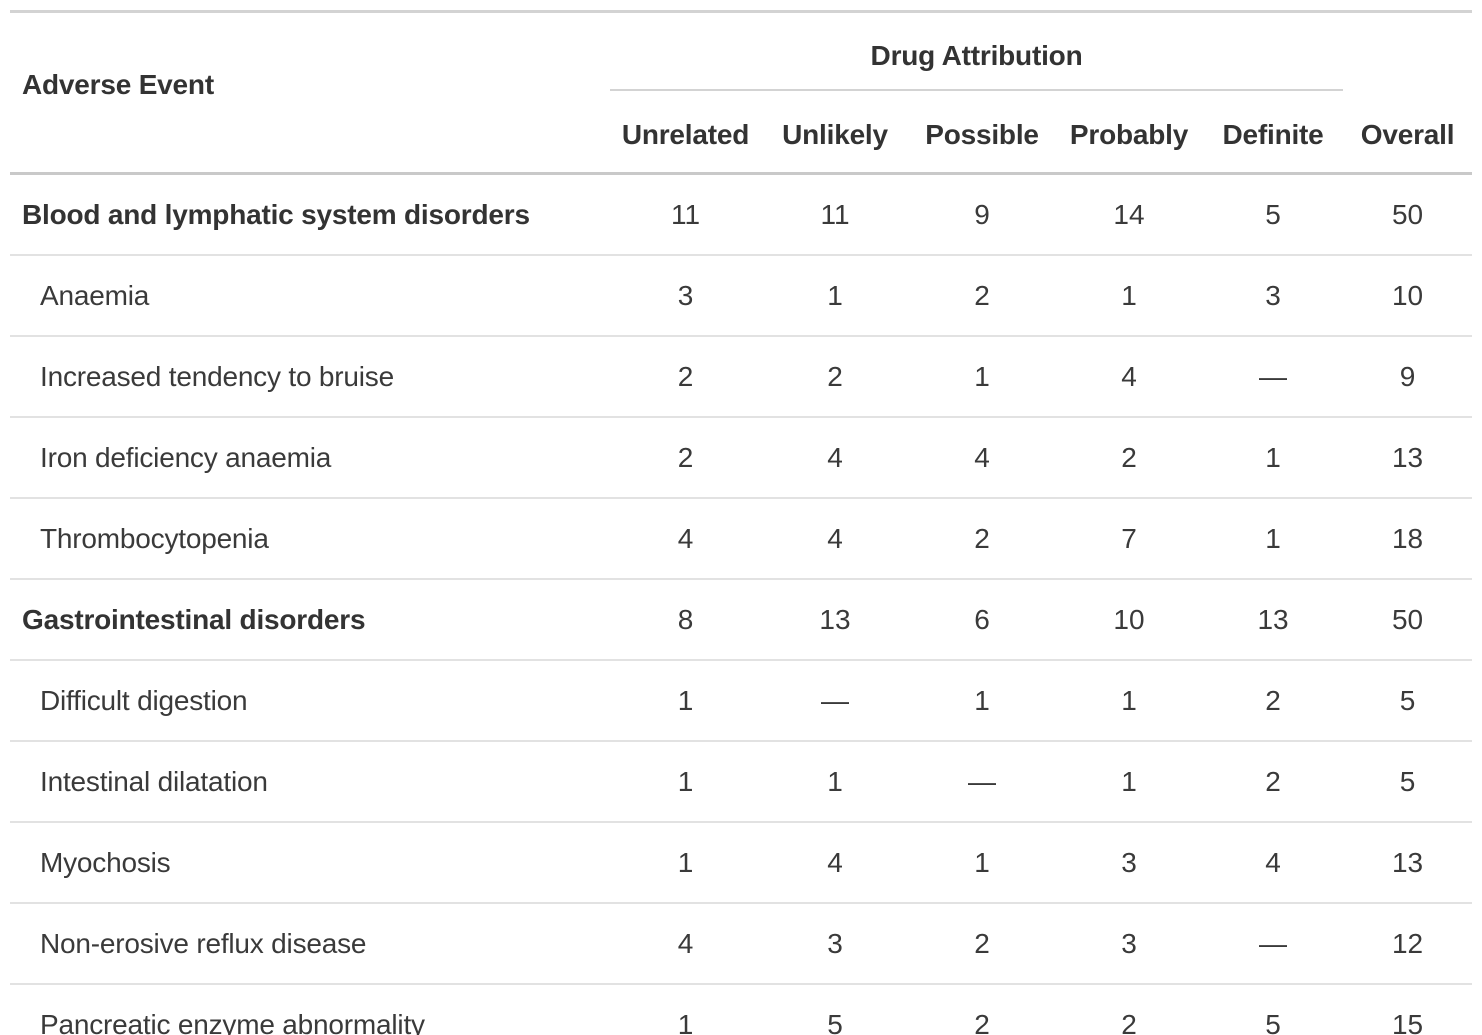 The height and width of the screenshot is (1035, 1482). What do you see at coordinates (1408, 132) in the screenshot?
I see `column-header-overall: Overall` at bounding box center [1408, 132].